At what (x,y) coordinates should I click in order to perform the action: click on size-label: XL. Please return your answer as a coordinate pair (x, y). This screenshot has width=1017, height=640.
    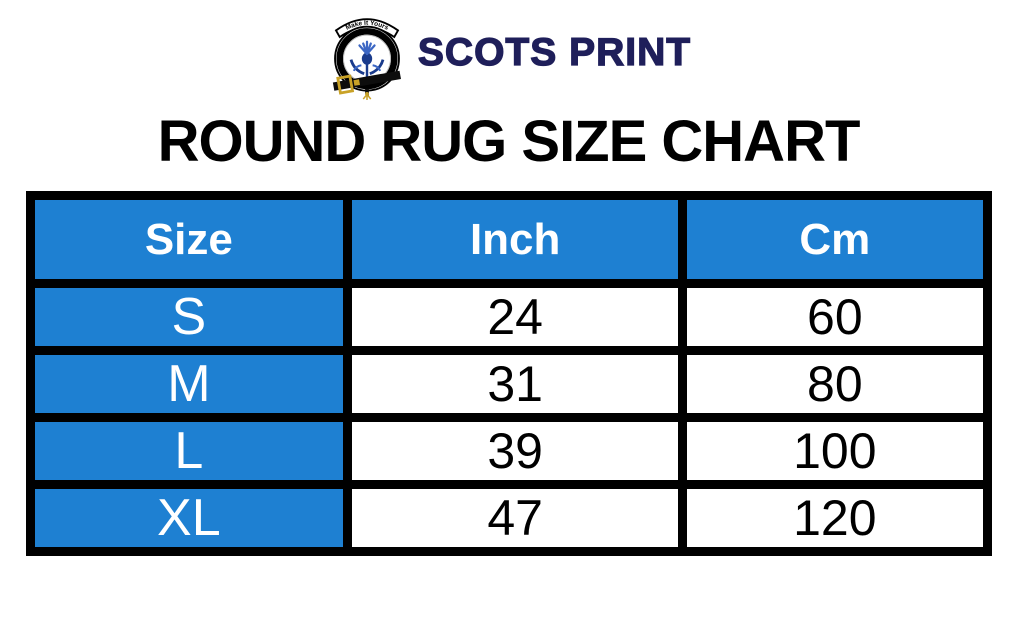
    Looking at the image, I should click on (189, 518).